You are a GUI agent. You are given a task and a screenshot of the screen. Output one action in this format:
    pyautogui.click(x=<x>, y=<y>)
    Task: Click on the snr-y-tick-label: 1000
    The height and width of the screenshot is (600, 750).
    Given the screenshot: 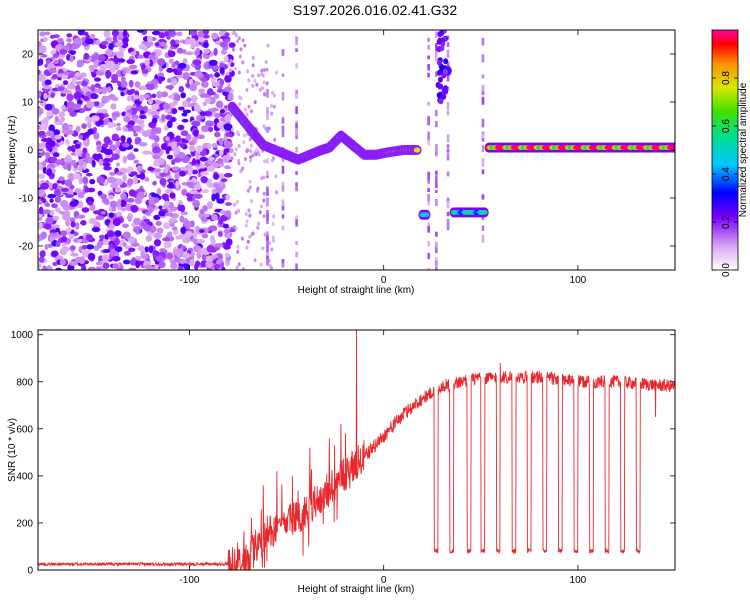 What is the action you would take?
    pyautogui.click(x=22, y=335)
    